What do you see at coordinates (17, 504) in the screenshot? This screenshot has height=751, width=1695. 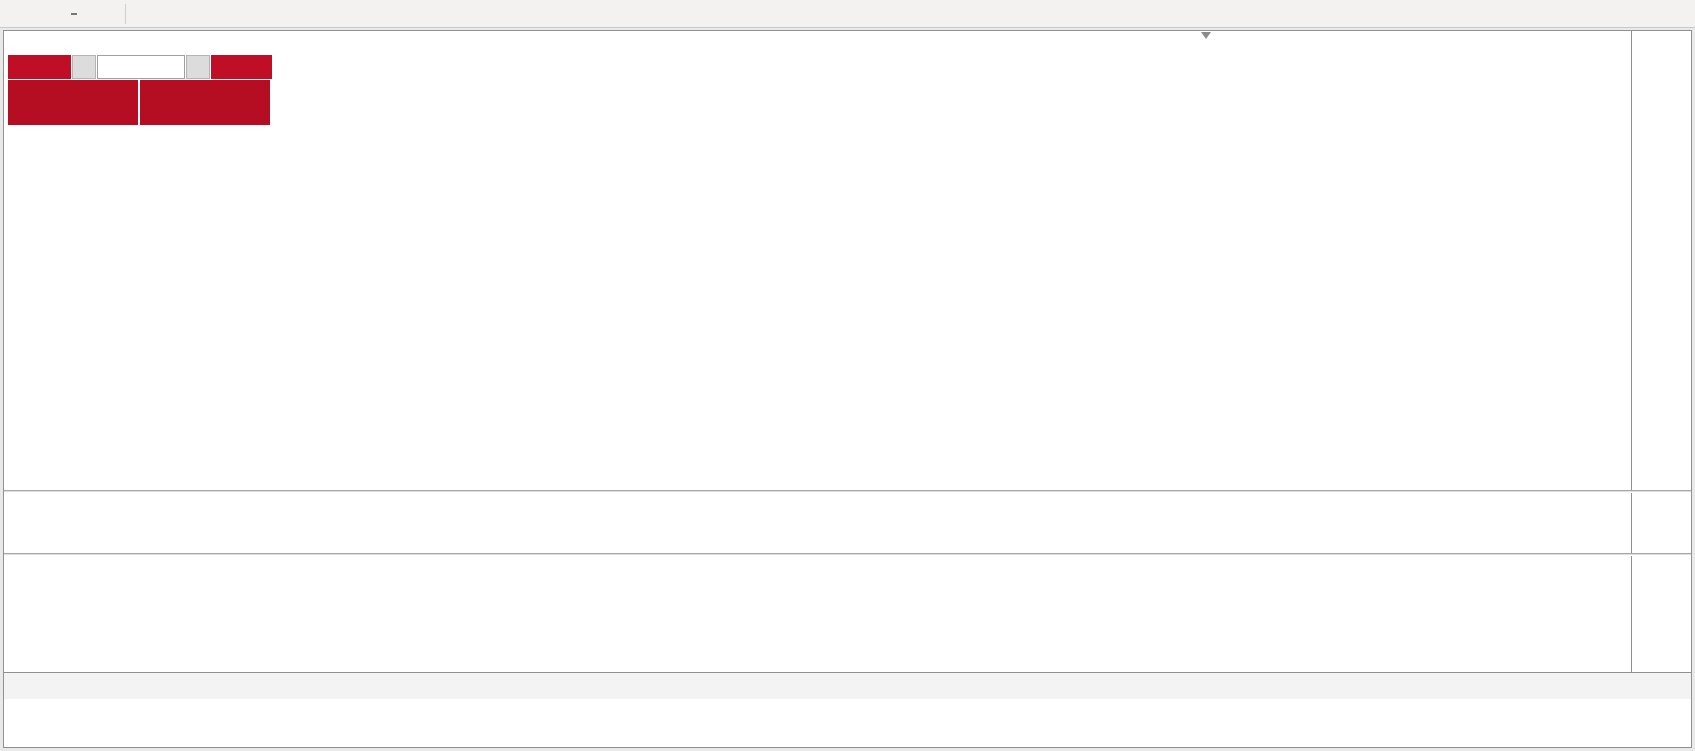 I see `macd-label` at bounding box center [17, 504].